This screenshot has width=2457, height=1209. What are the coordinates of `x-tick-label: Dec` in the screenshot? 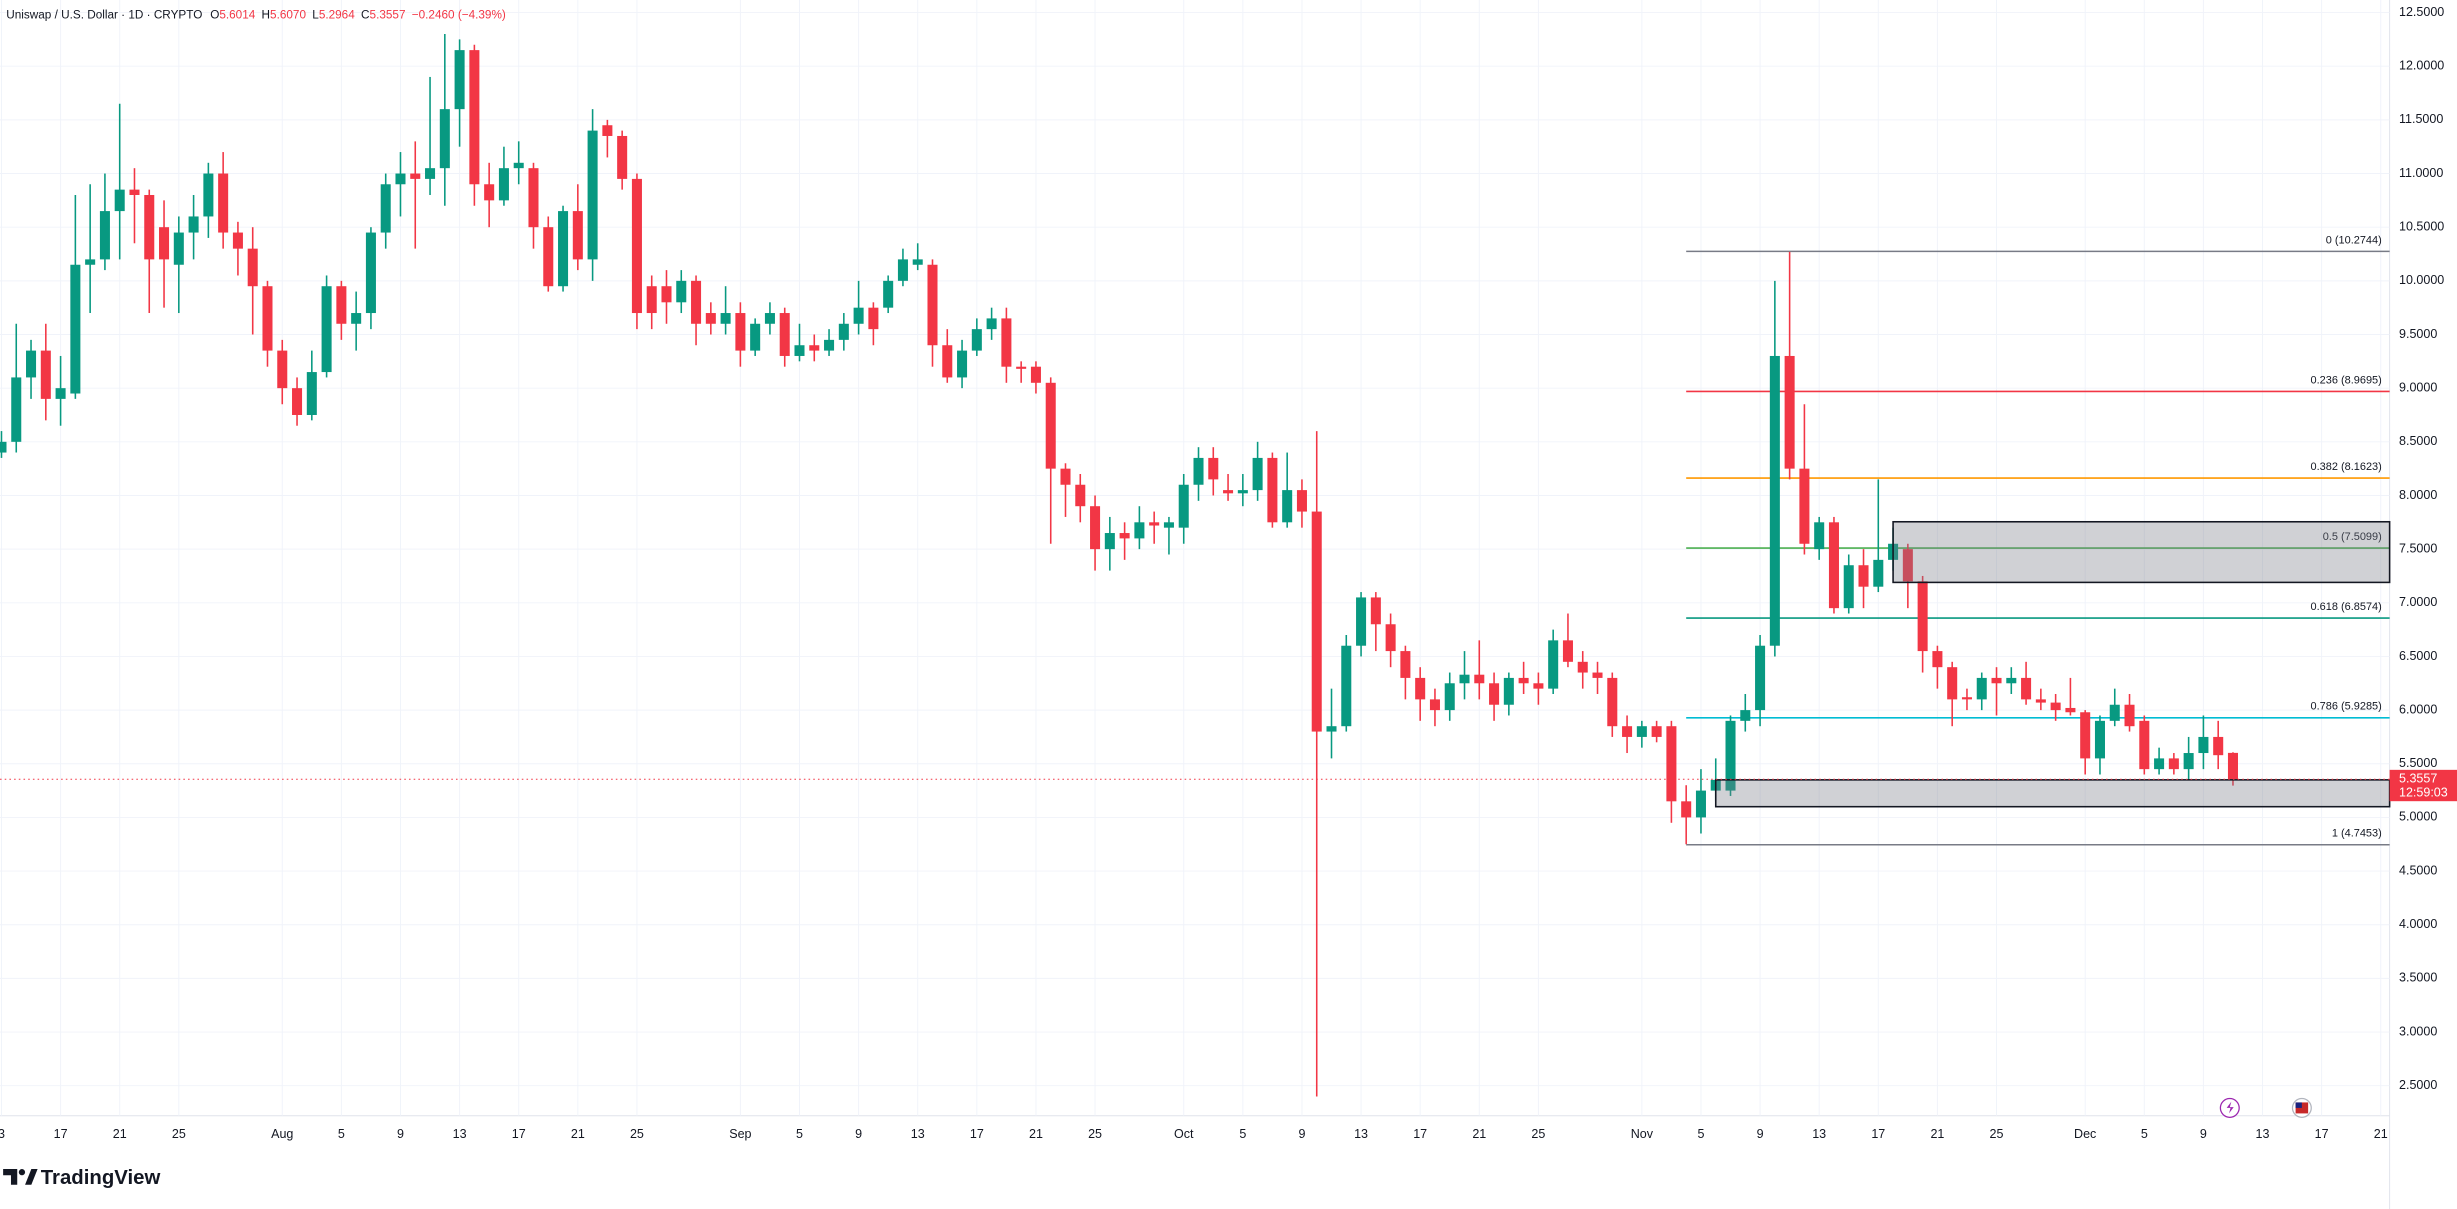 It's located at (2085, 1134).